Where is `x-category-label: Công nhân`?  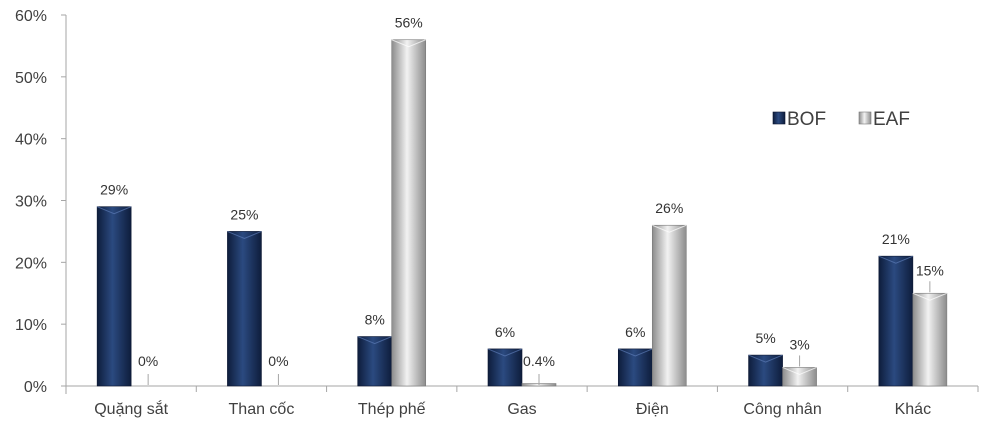
x-category-label: Công nhân is located at coordinates (782, 409).